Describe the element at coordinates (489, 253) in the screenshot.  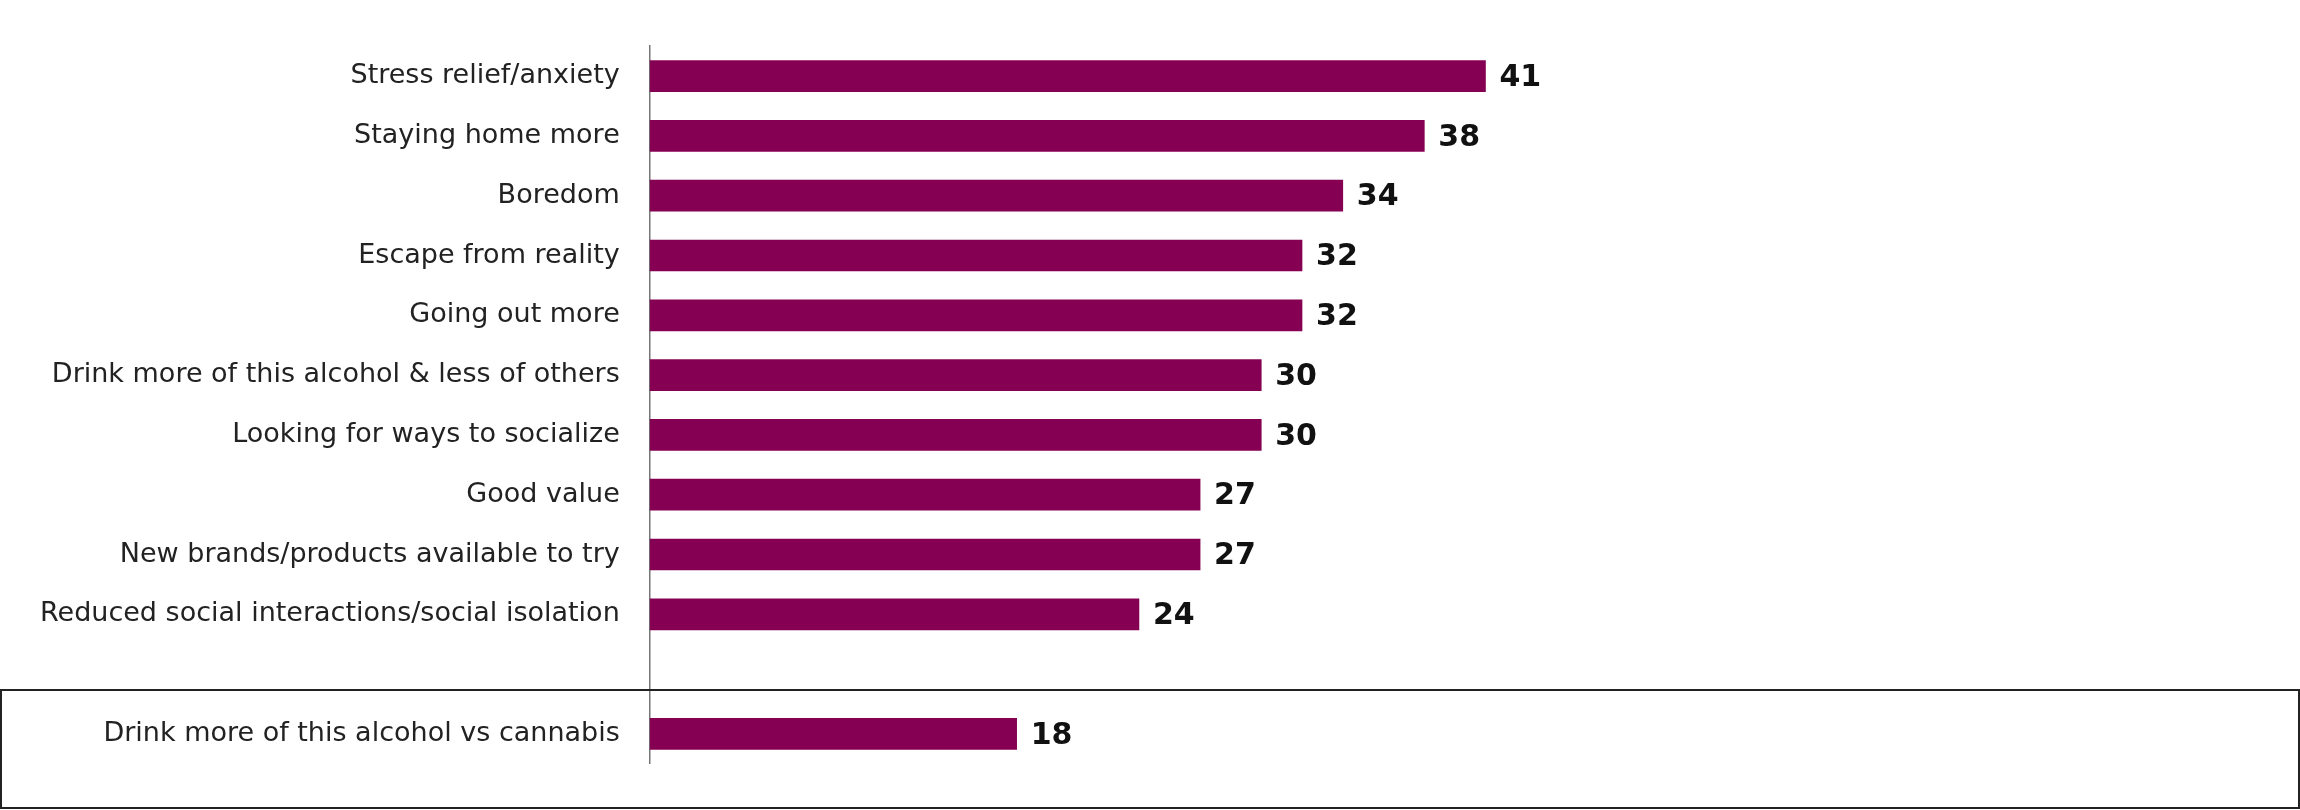
I see `y-tick-label: Escape from reality` at that location.